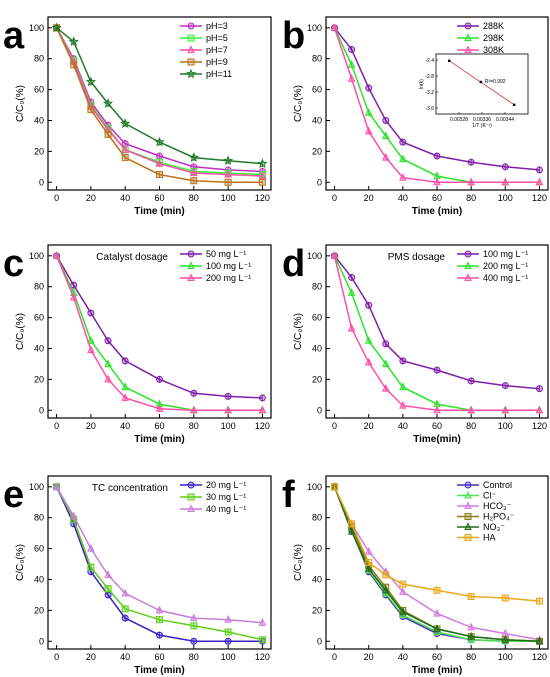  I want to click on legend-entry: 50 mg L⁻¹, so click(226, 254).